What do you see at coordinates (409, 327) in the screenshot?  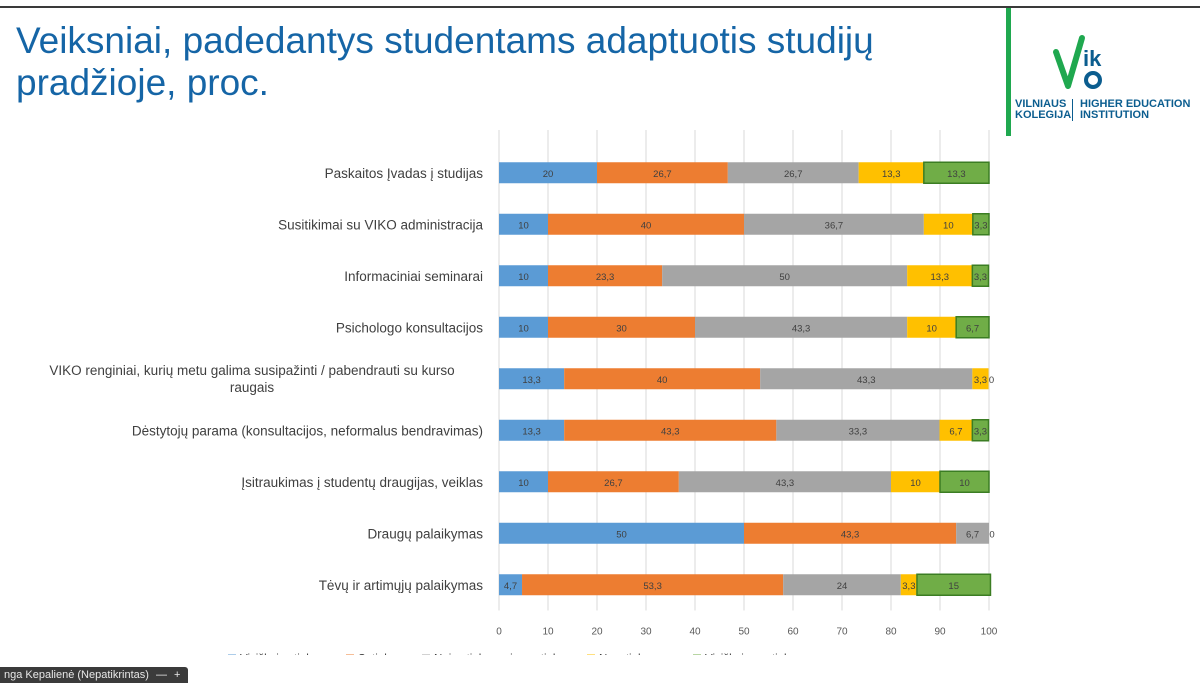 I see `category-label: Psichologo konsultacijos` at bounding box center [409, 327].